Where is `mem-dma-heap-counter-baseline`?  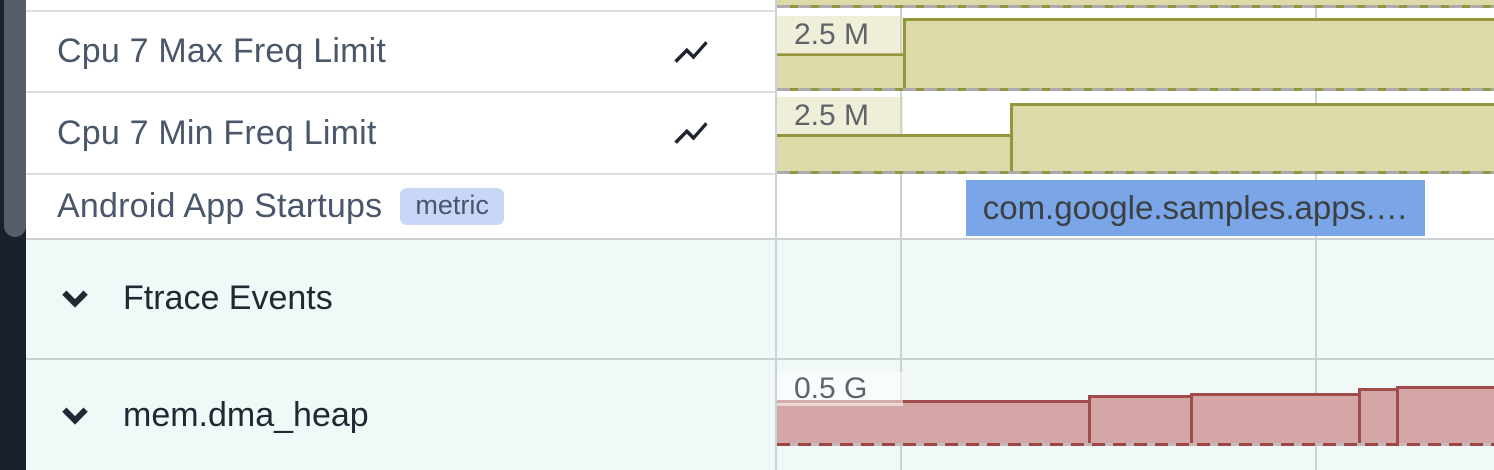
mem-dma-heap-counter-baseline is located at coordinates (1135, 444).